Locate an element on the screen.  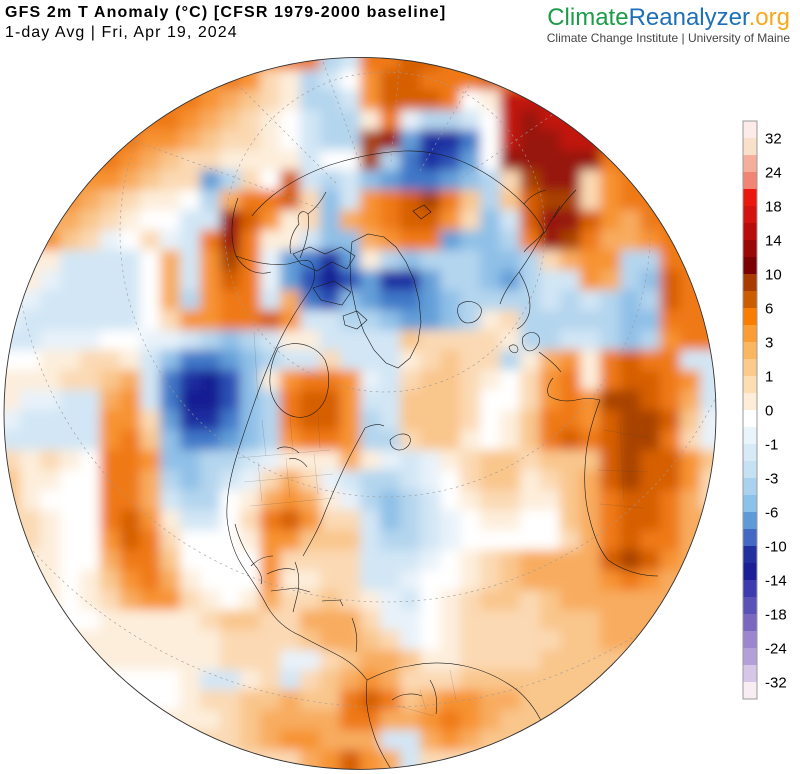
svg-text: -1 is located at coordinates (771, 445).